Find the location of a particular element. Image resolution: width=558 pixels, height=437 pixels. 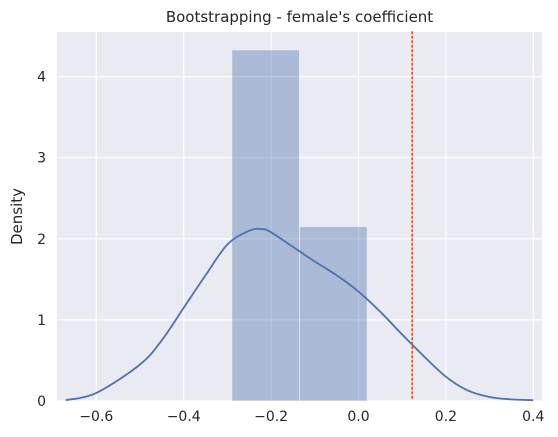

y-tick-labels: 0 1 2 3 4 is located at coordinates (41, 240).